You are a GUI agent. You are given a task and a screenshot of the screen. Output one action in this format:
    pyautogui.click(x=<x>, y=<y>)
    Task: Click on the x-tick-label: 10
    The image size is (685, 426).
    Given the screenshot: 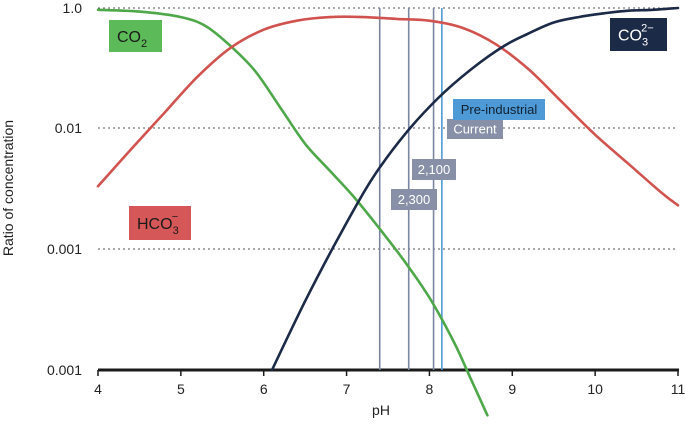 What is the action you would take?
    pyautogui.click(x=595, y=389)
    